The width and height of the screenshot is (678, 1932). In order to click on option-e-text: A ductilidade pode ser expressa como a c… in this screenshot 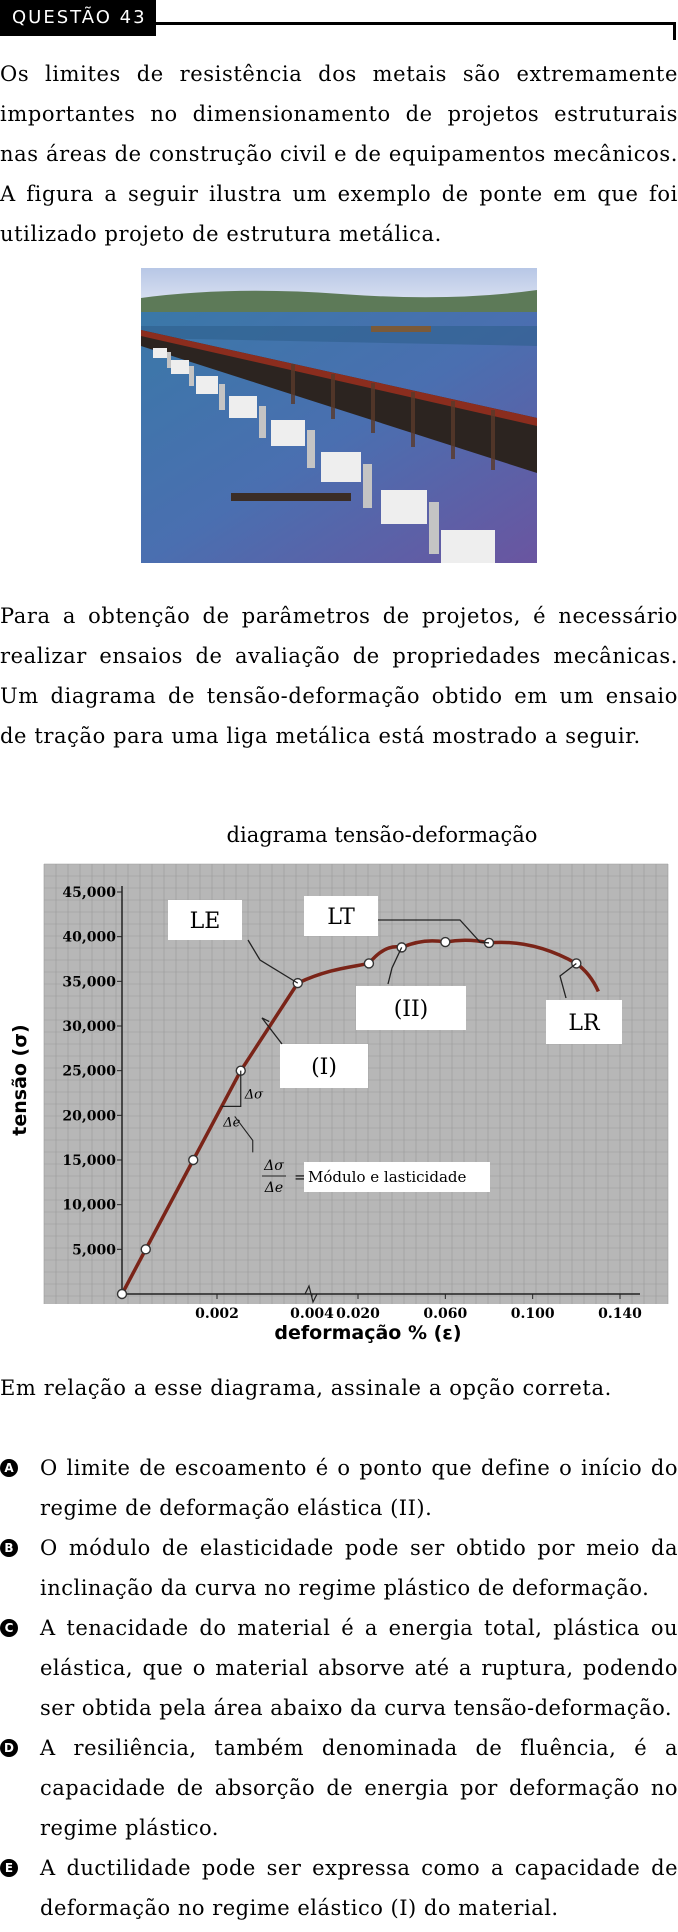, I will do `click(359, 1888)`.